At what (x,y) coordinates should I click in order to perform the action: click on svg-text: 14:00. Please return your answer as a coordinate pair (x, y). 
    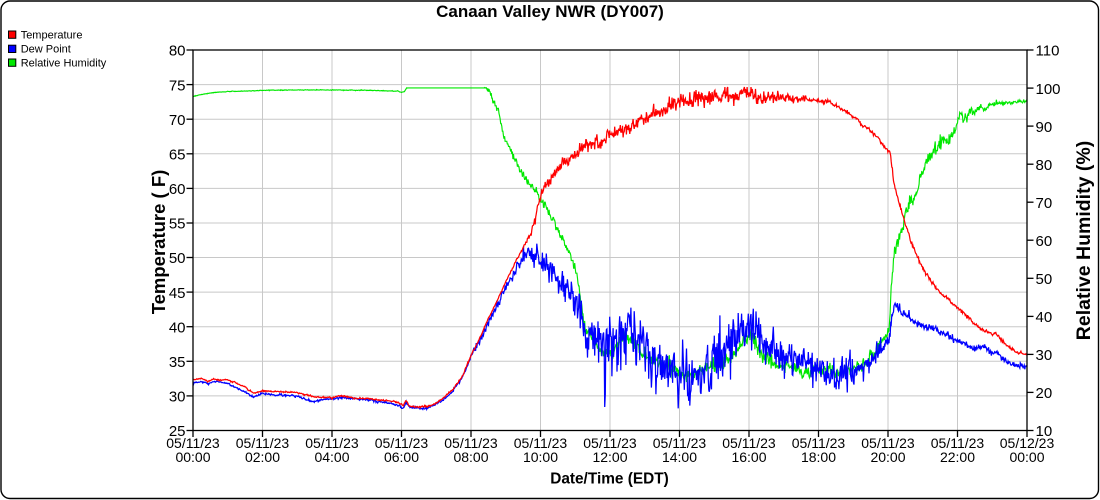
    Looking at the image, I should click on (679, 457).